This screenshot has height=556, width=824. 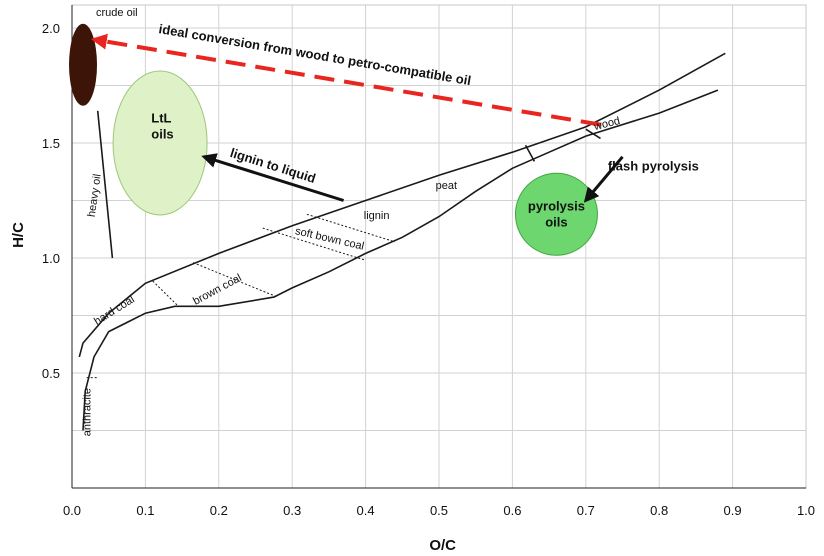 What do you see at coordinates (145, 510) in the screenshot?
I see `x-tick-label: 0.1` at bounding box center [145, 510].